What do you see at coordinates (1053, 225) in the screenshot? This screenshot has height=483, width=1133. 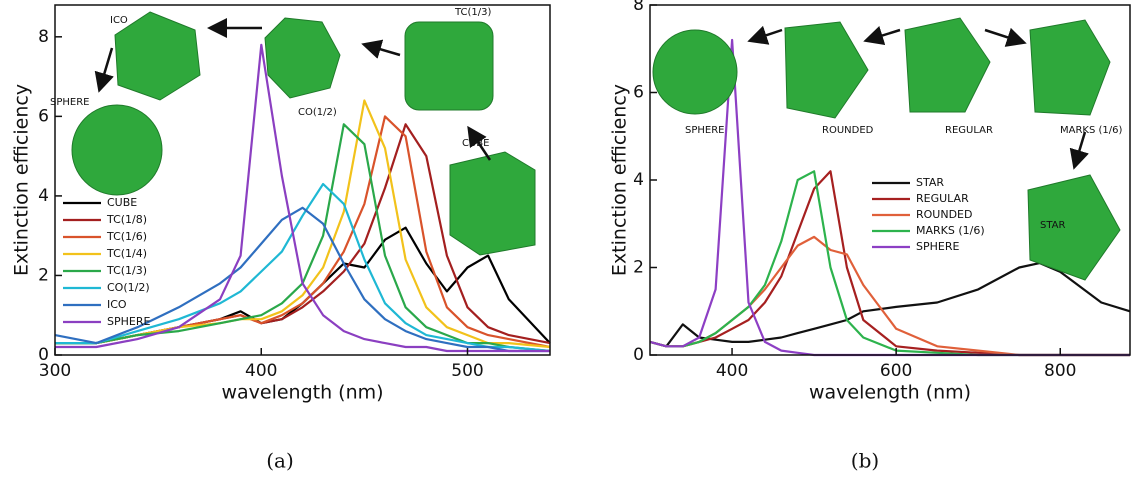 I see `shape-label: STAR` at bounding box center [1053, 225].